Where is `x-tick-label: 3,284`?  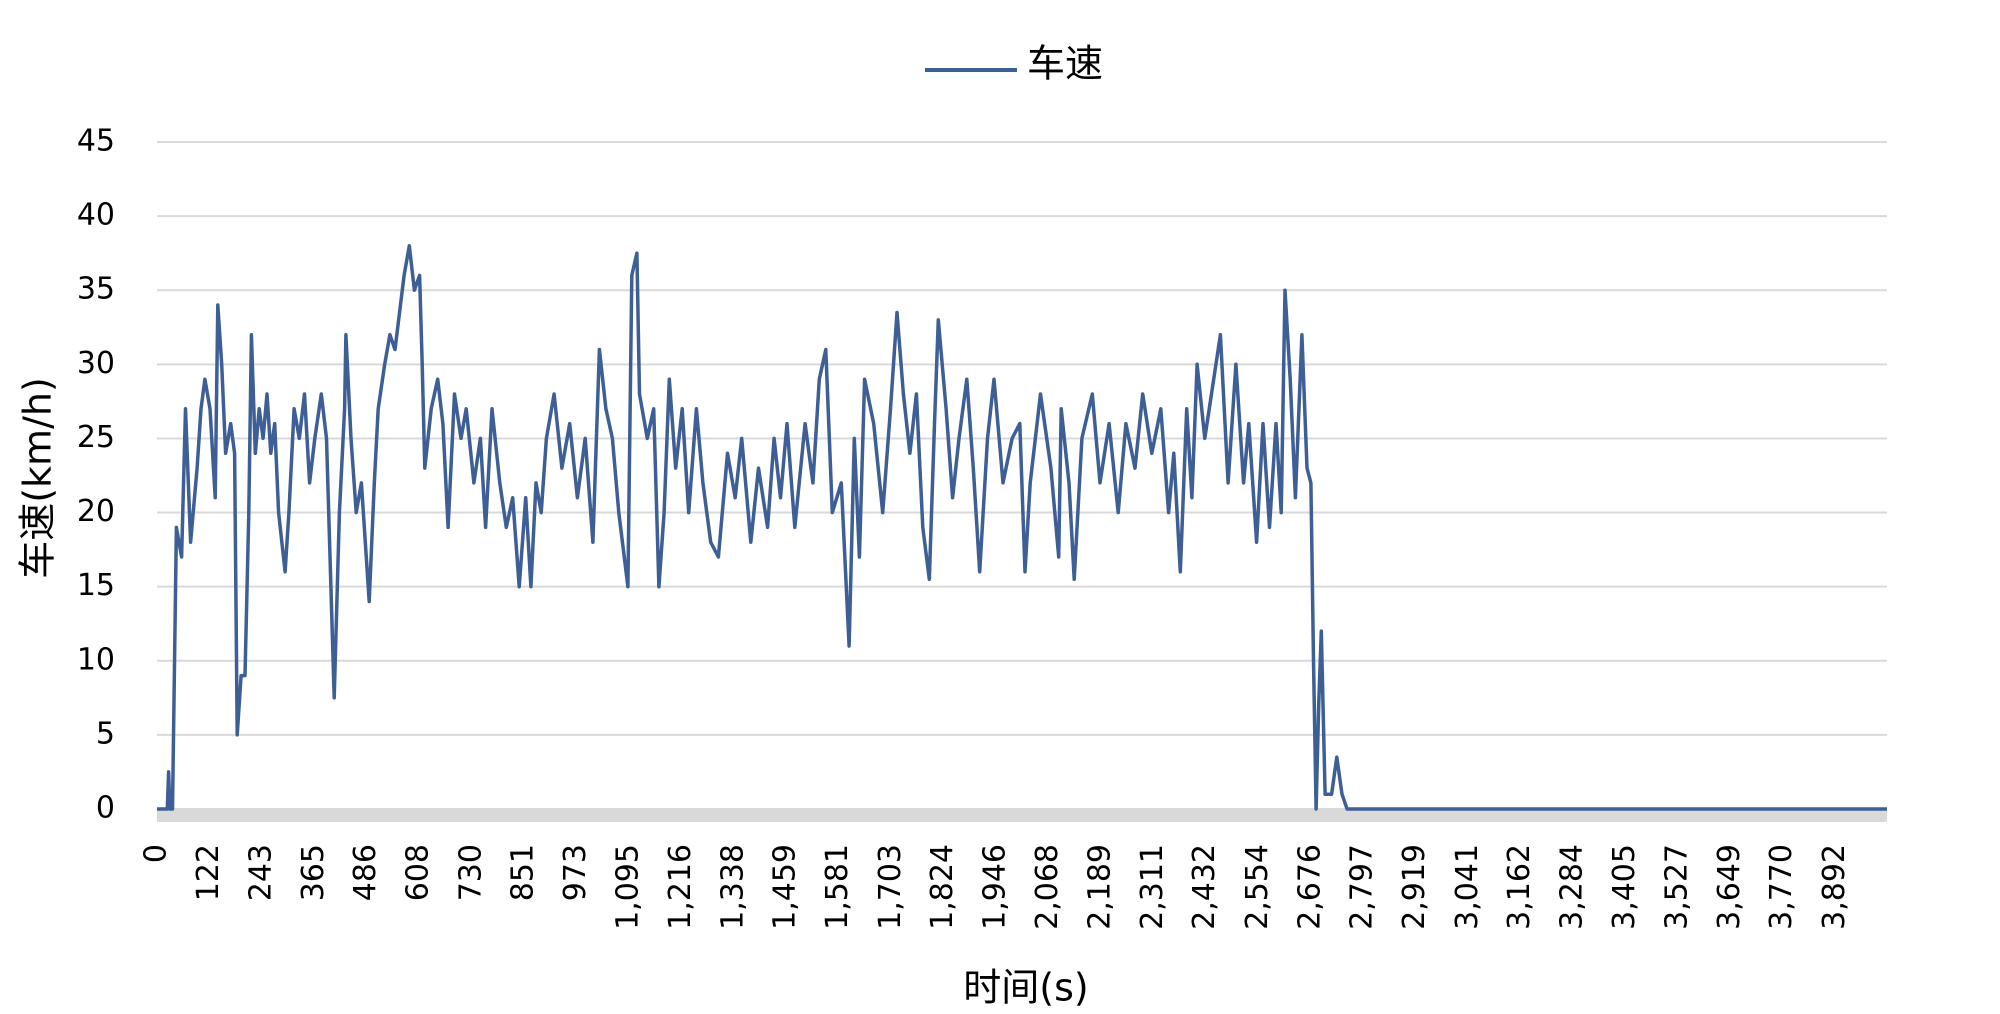 x-tick-label: 3,284 is located at coordinates (1572, 887).